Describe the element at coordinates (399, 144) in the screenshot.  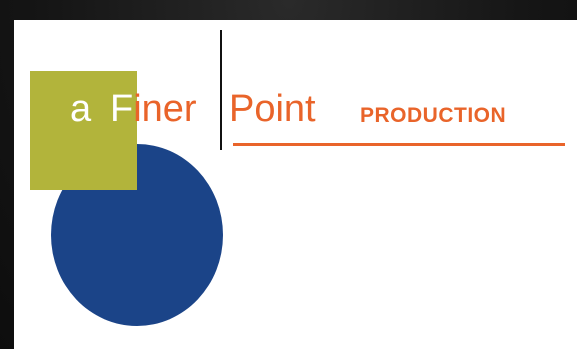
I see `orange-underline` at that location.